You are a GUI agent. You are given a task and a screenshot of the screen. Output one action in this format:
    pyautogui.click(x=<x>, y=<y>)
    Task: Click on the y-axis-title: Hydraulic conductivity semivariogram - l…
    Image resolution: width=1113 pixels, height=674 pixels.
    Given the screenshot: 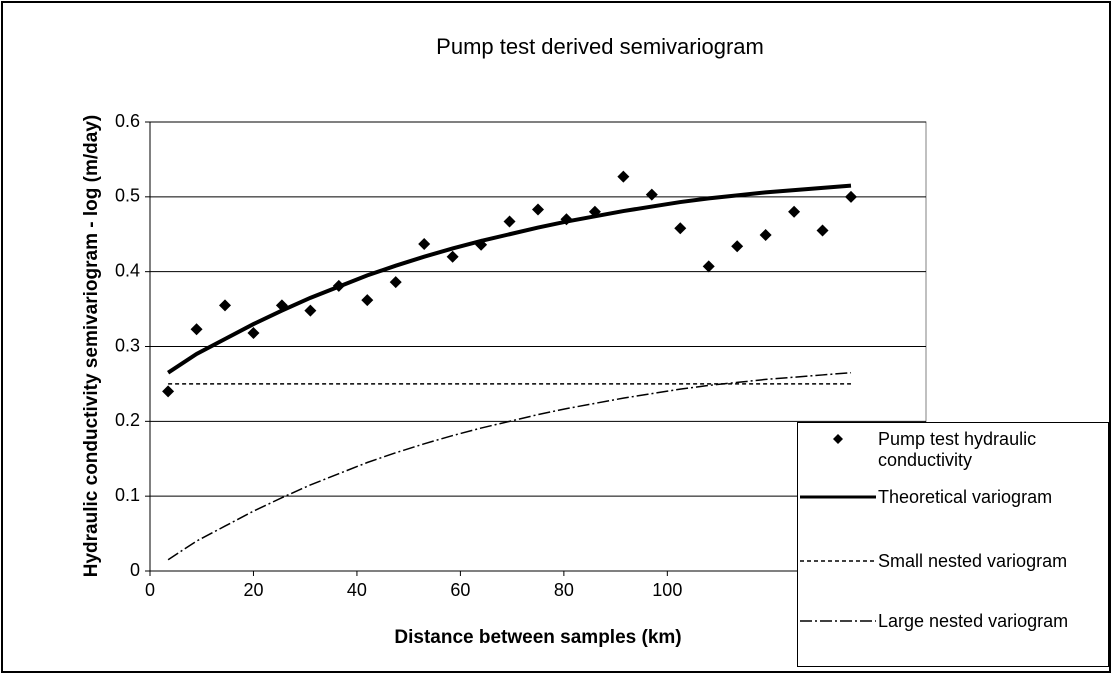 What is the action you would take?
    pyautogui.click(x=91, y=346)
    